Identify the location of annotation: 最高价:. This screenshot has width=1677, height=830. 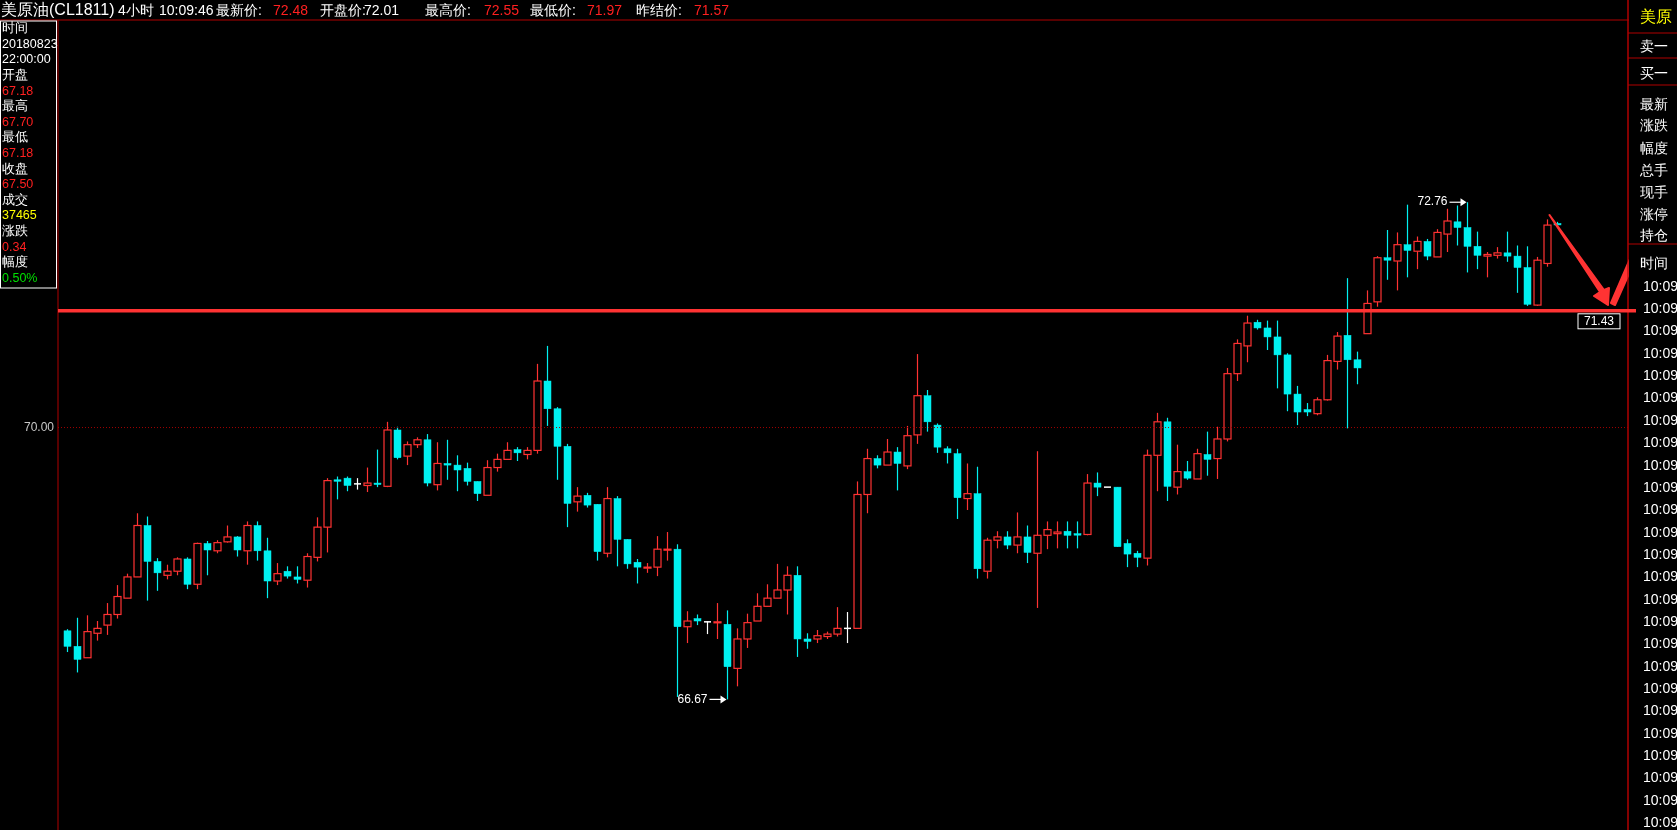
(448, 9).